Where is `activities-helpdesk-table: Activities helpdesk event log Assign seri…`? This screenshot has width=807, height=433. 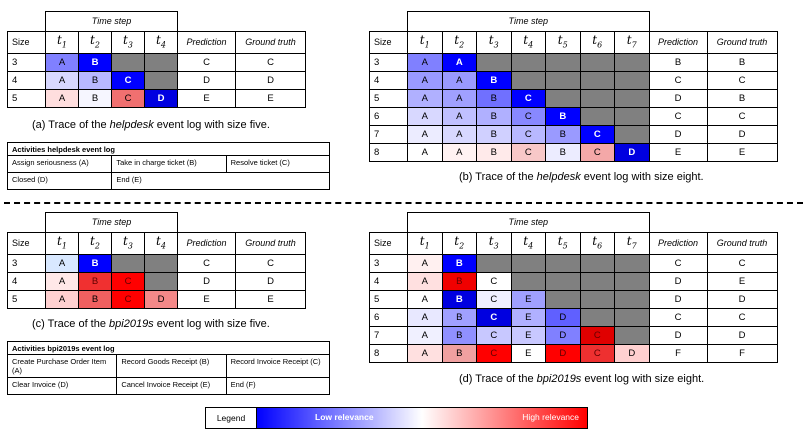
activities-helpdesk-table: Activities helpdesk event log Assign seri… is located at coordinates (168, 166).